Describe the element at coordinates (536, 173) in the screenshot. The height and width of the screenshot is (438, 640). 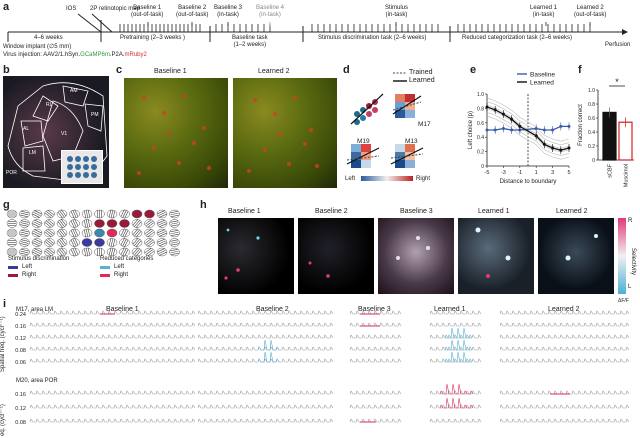
I see `e-xtick: 1` at that location.